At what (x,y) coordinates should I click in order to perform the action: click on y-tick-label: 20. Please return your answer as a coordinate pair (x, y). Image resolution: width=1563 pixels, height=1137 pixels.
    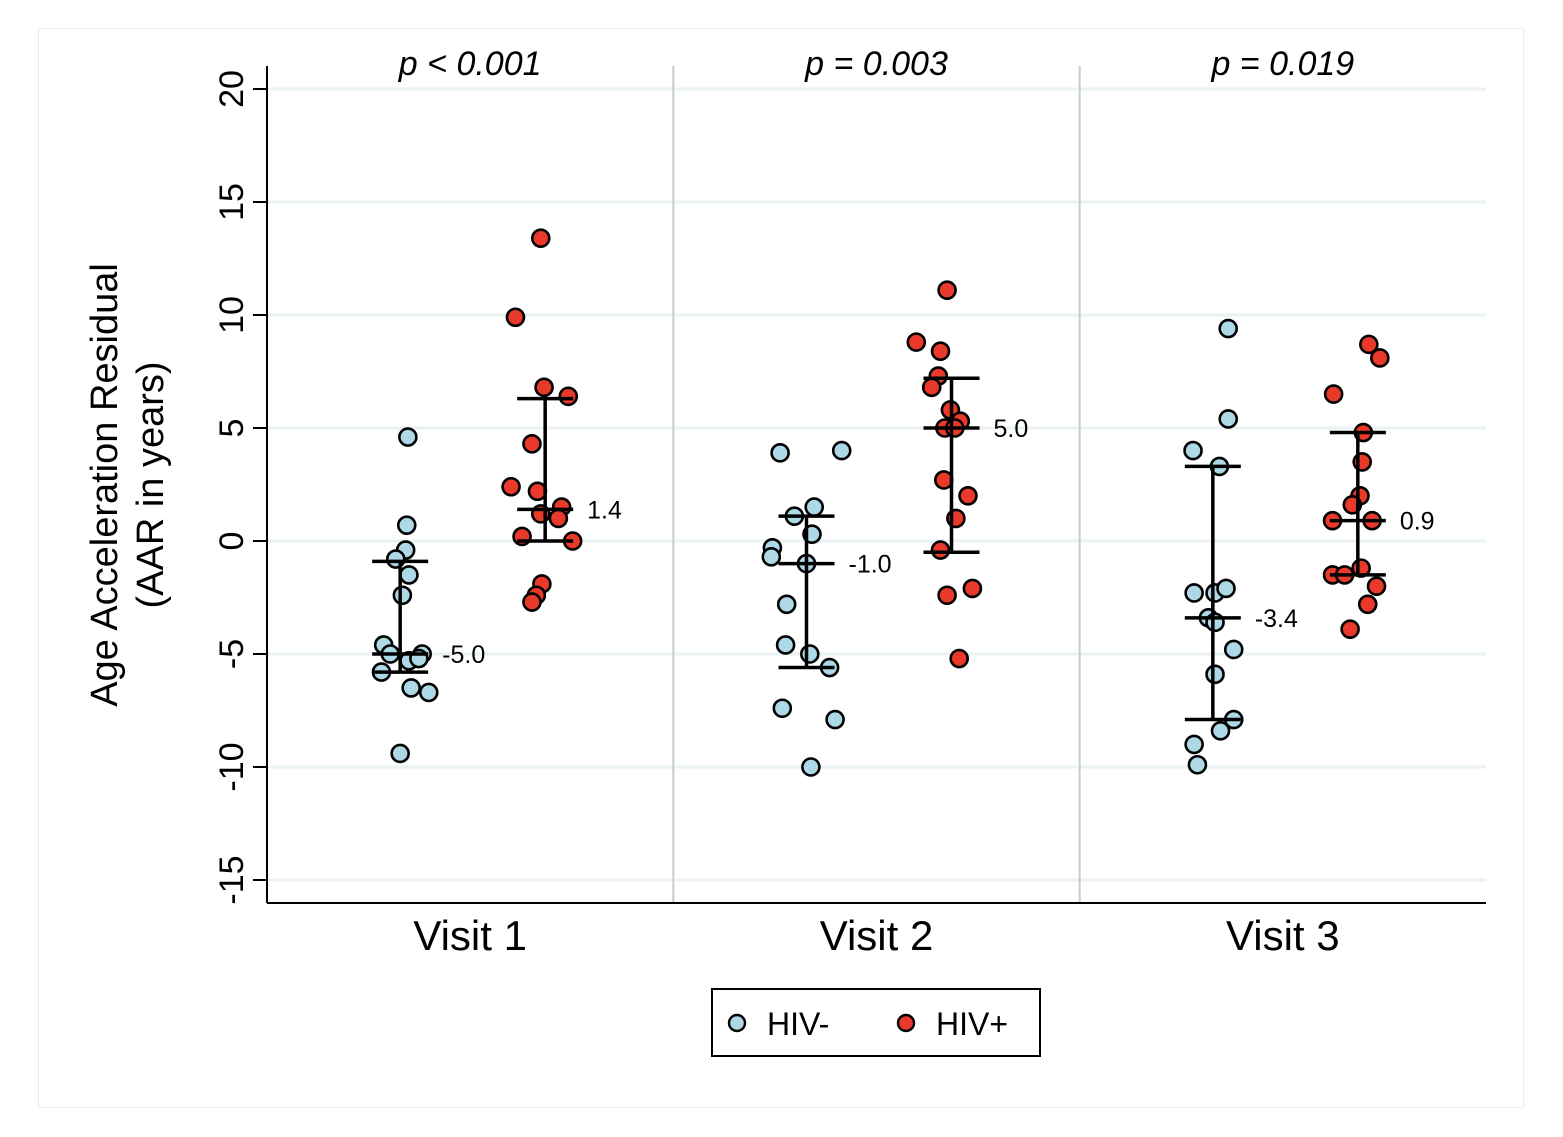
    Looking at the image, I should click on (232, 89).